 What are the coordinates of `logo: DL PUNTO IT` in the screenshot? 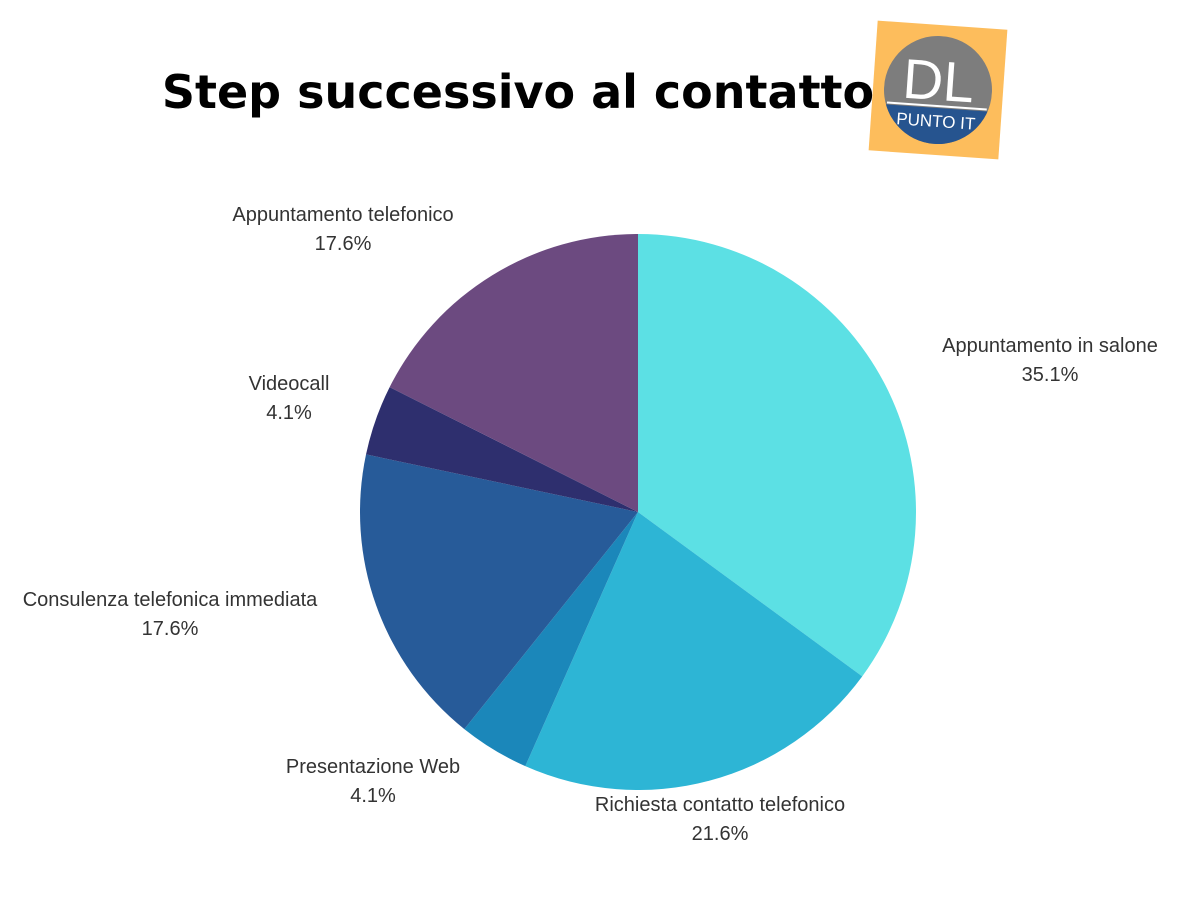 It's located at (938, 90).